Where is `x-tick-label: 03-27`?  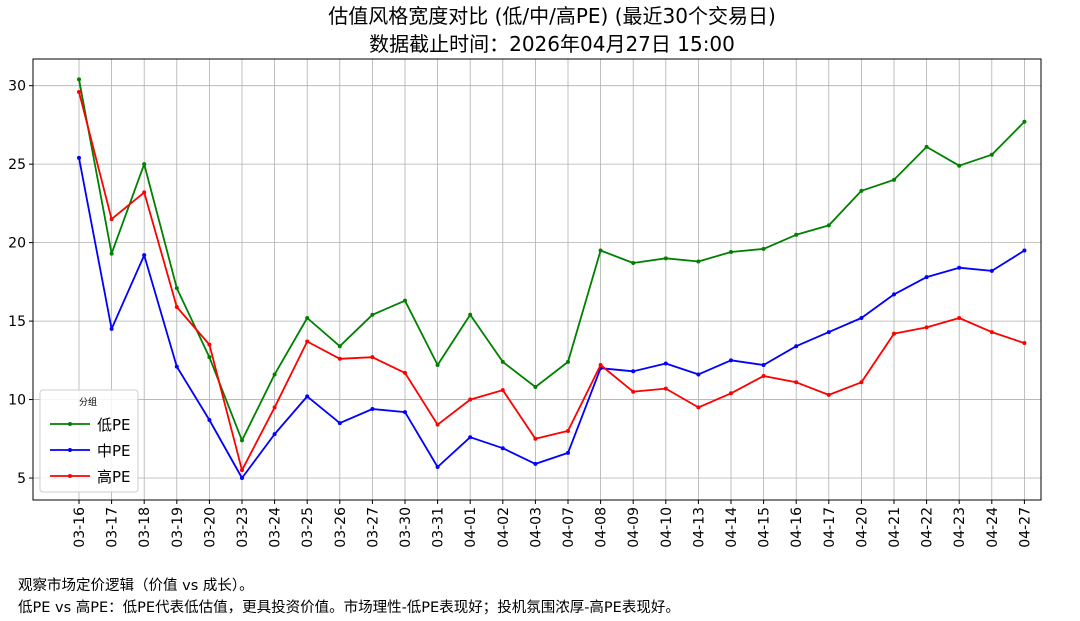
x-tick-label: 03-27 is located at coordinates (373, 527).